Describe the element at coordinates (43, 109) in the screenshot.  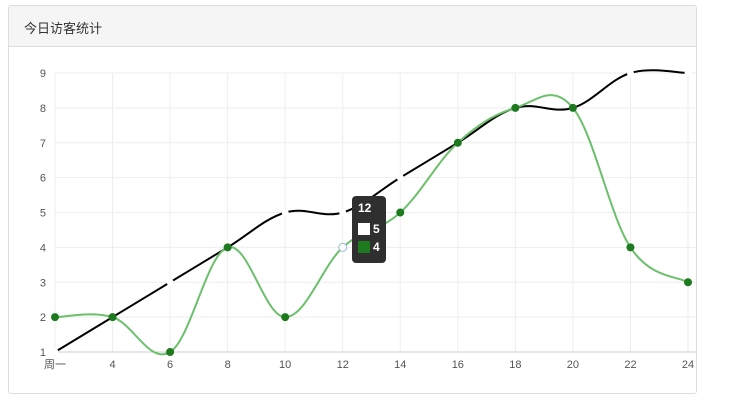
I see `y-tick-label: 8` at that location.